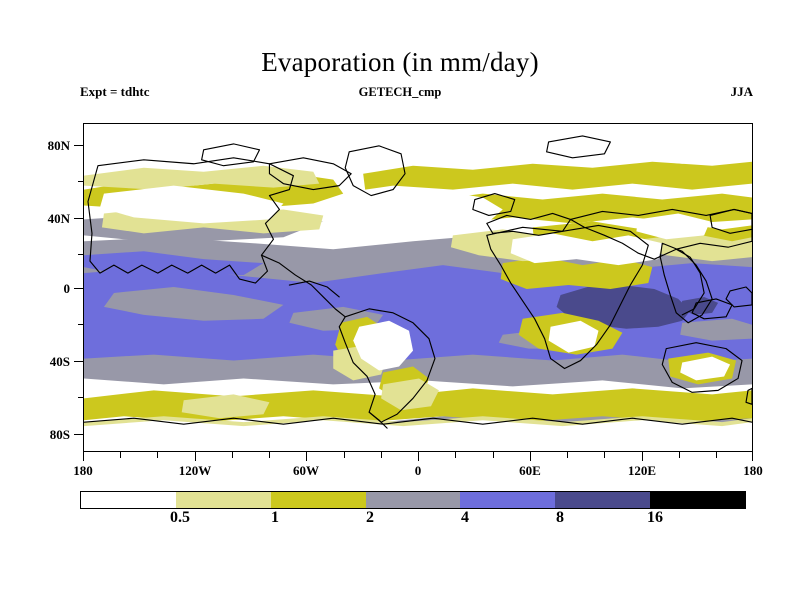  What do you see at coordinates (637, 307) in the screenshot?
I see `band-8-16-fill` at bounding box center [637, 307].